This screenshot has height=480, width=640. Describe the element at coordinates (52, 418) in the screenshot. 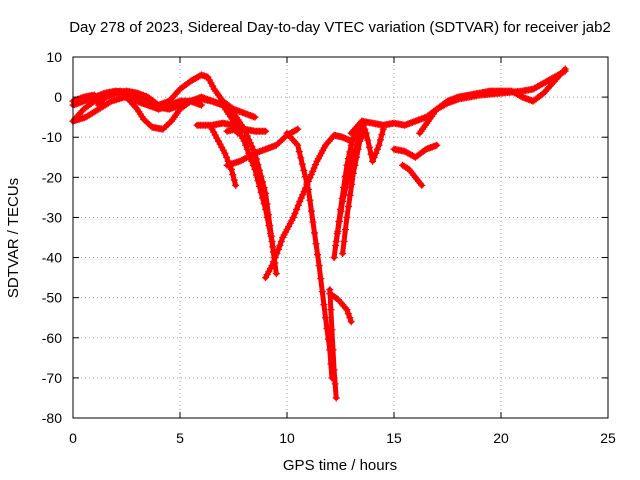

I see `y-tick-label: -80` at that location.